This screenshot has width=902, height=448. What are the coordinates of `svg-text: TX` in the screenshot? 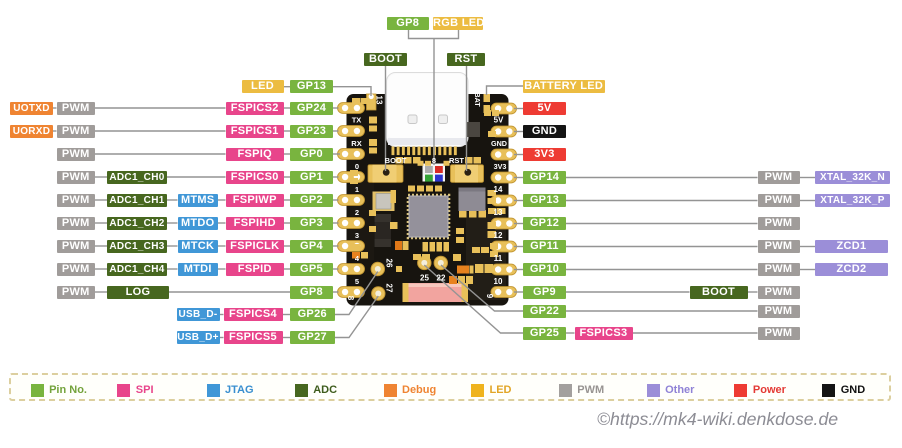 It's located at (357, 120).